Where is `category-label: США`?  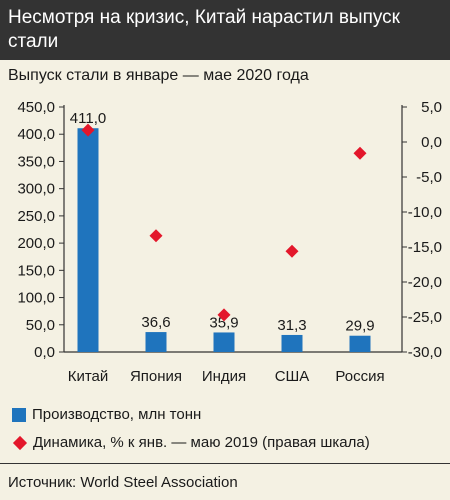 category-label: США is located at coordinates (292, 376).